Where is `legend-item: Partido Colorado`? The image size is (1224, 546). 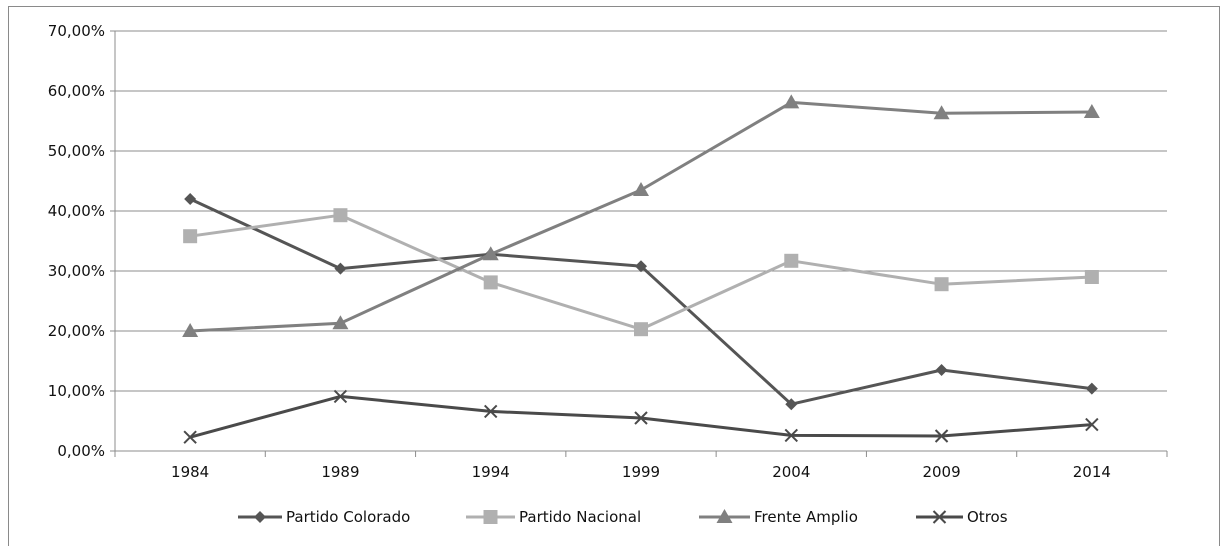
legend-item: Partido Colorado is located at coordinates (324, 517).